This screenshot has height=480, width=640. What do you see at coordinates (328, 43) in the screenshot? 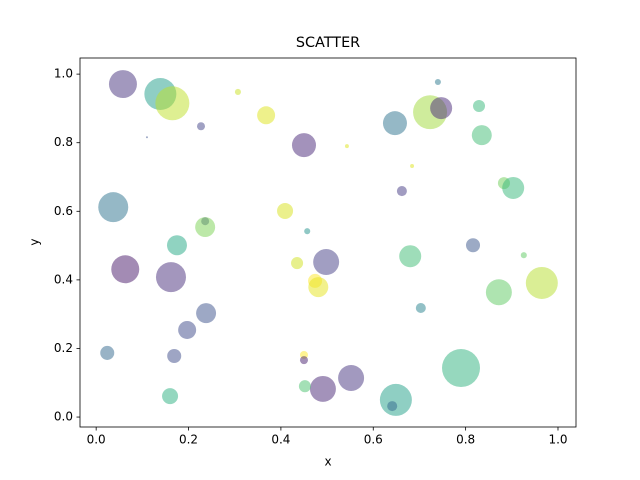
I see `chart-title: SCATTER` at bounding box center [328, 43].